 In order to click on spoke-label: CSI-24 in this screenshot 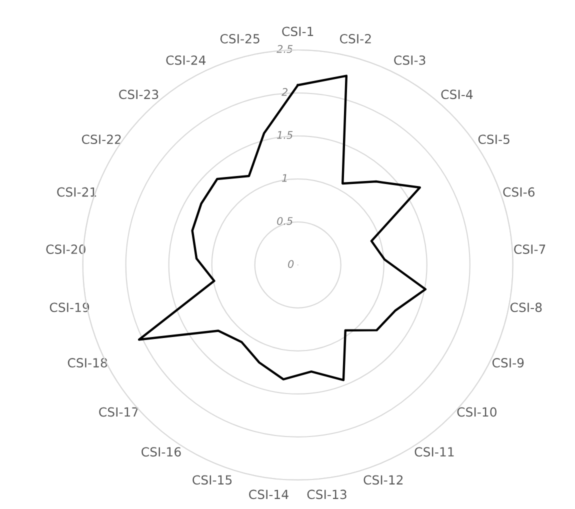, I will do `click(186, 60)`.